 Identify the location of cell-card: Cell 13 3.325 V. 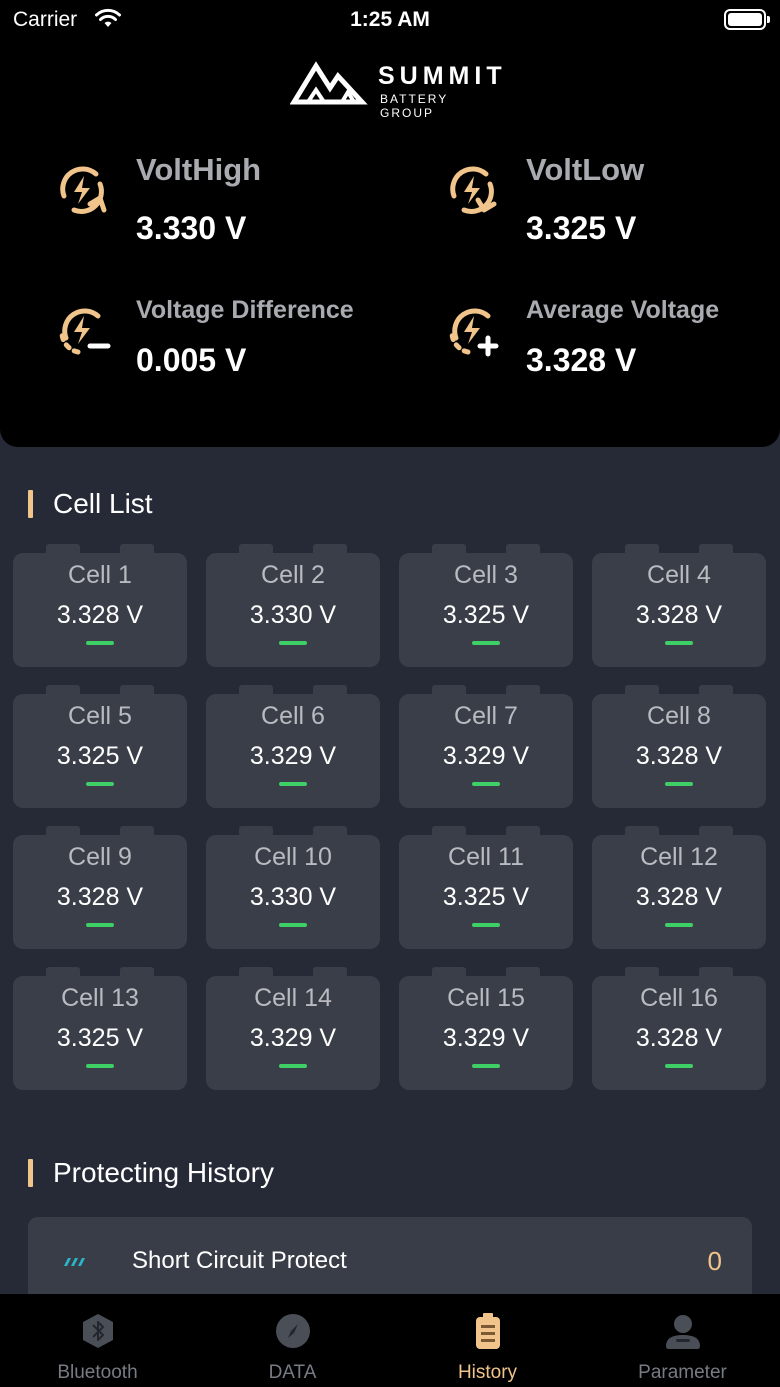
(100, 1028).